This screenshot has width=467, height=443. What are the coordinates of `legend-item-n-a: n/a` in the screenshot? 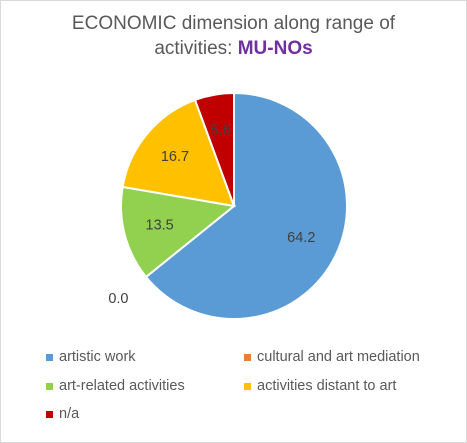 It's located at (62, 414).